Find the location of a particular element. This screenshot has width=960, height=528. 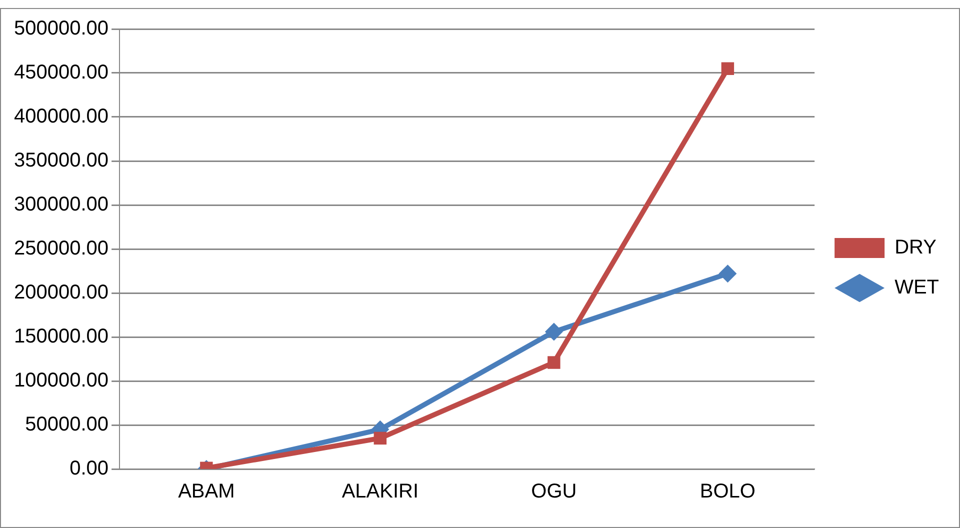

y-tick-label: 250000.00 is located at coordinates (61, 249).